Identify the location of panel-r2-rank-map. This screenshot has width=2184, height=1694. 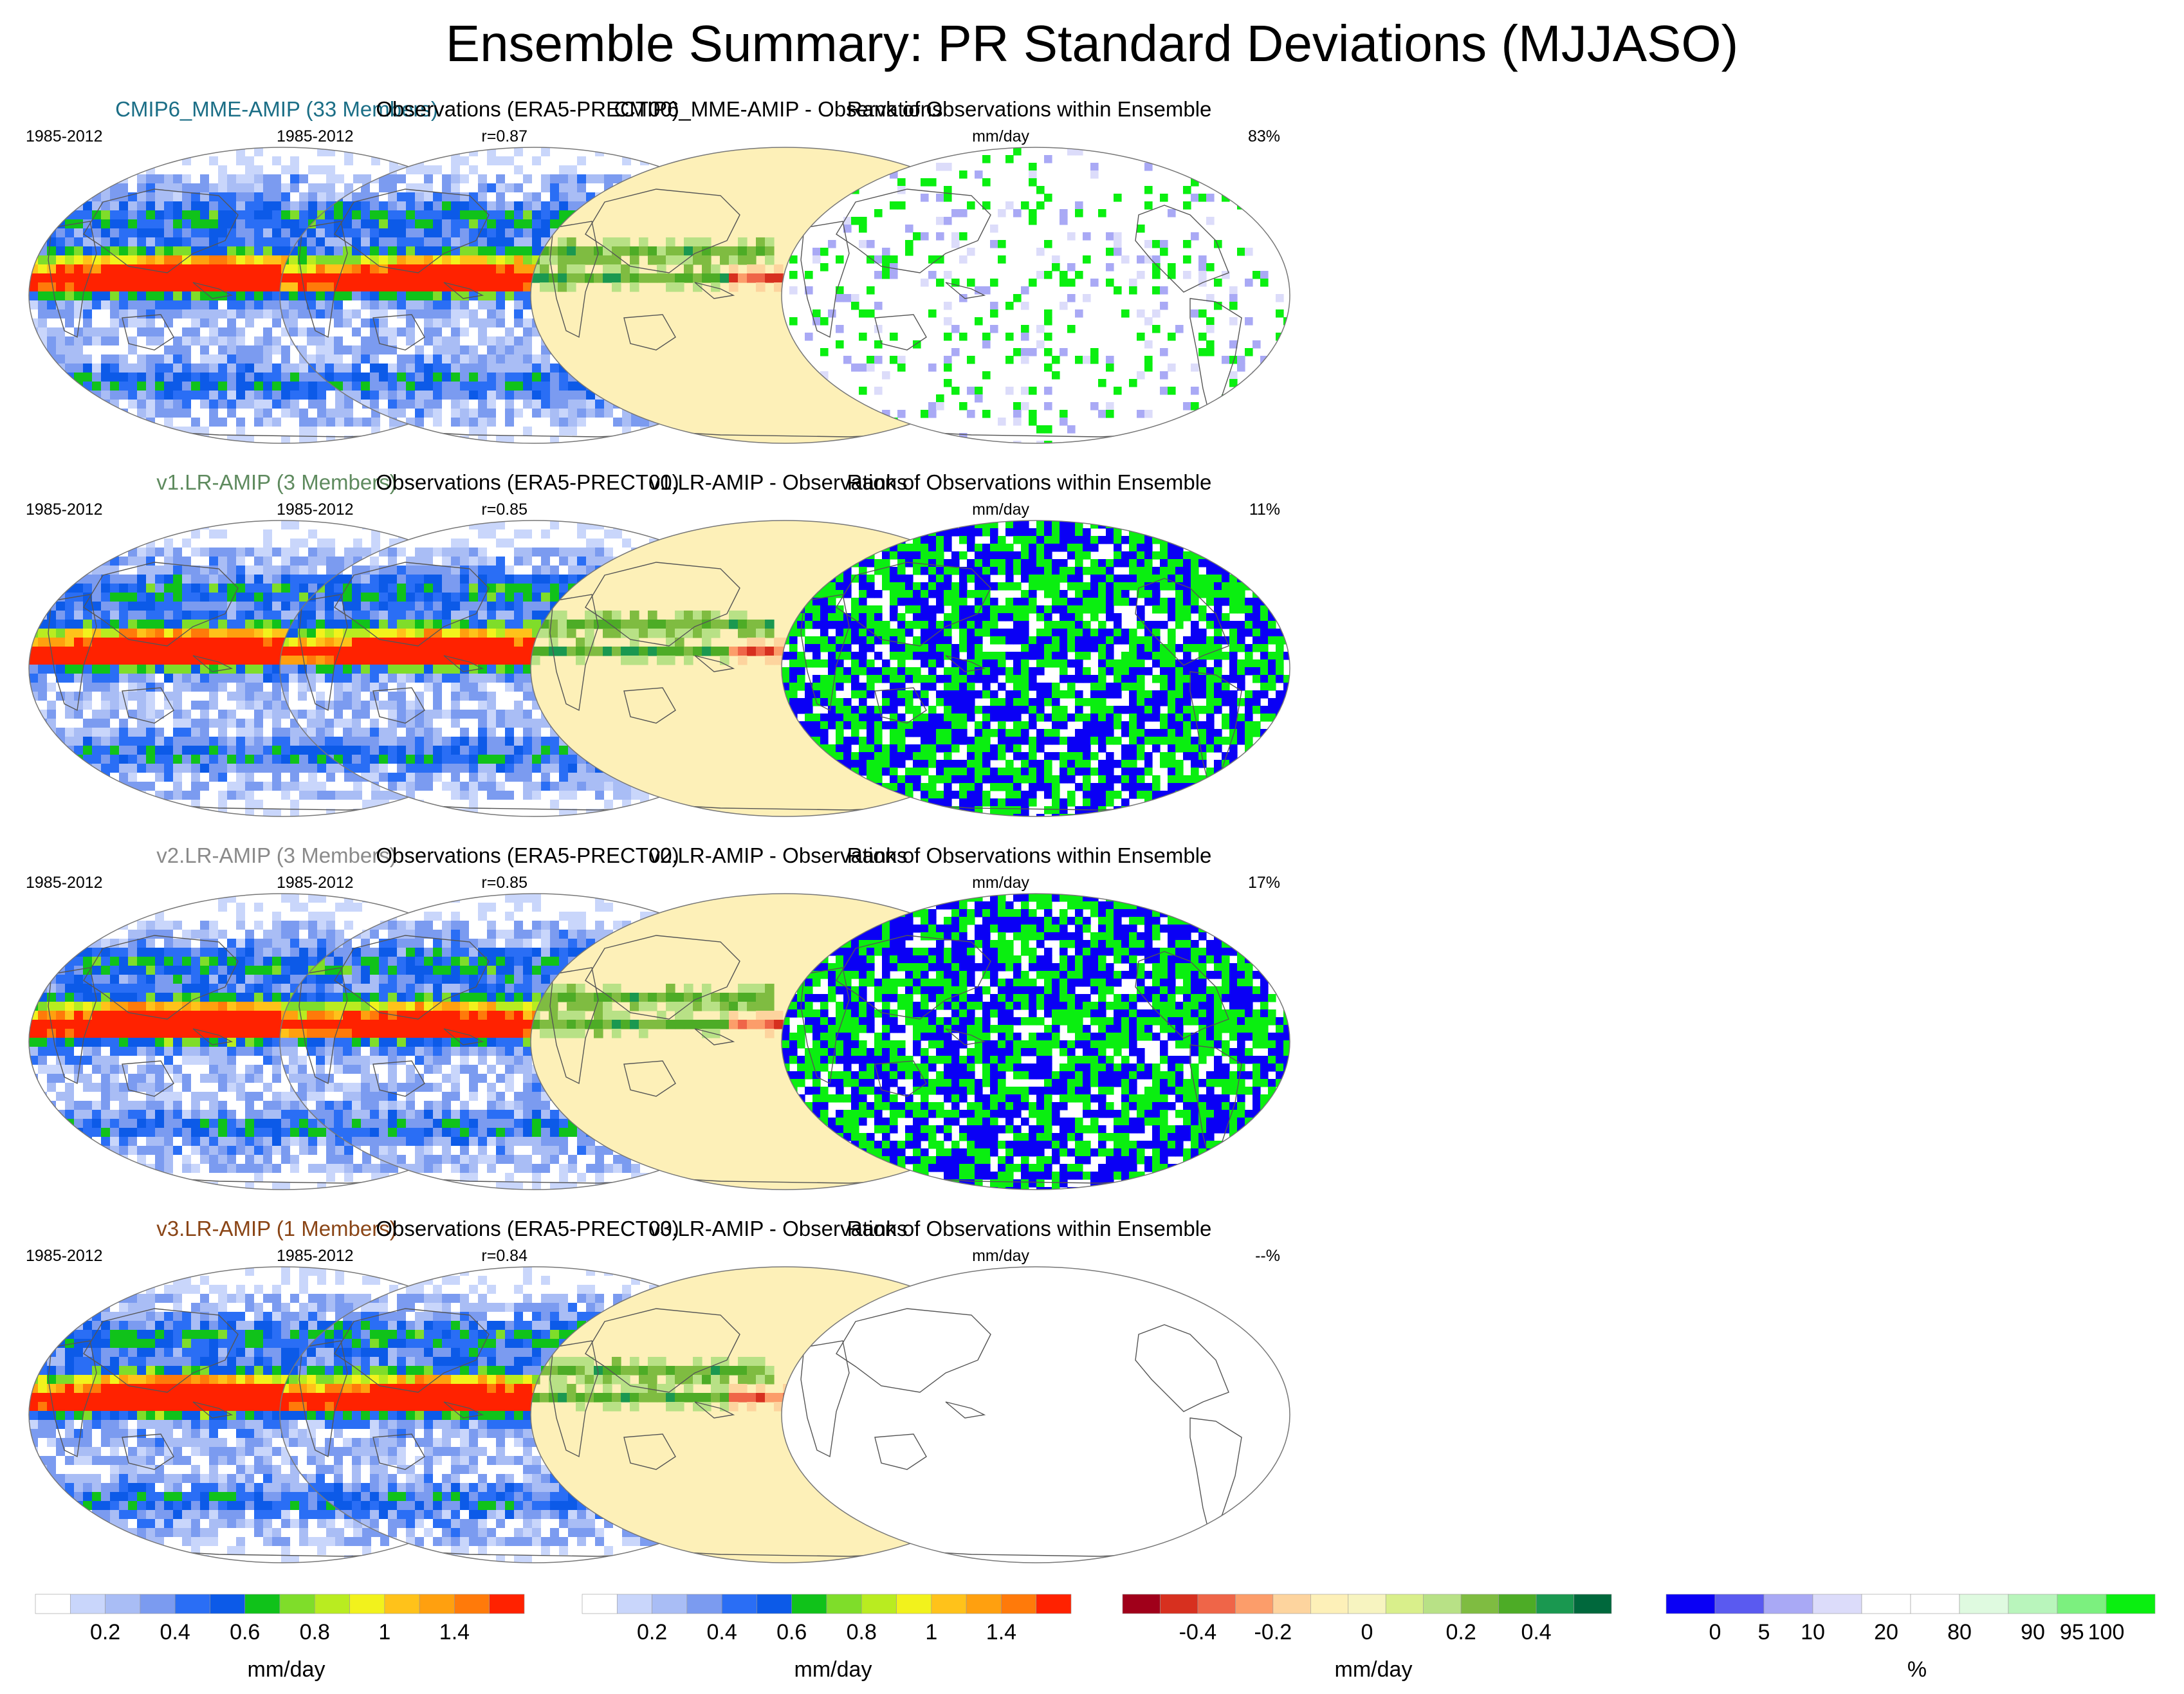
(1035, 668).